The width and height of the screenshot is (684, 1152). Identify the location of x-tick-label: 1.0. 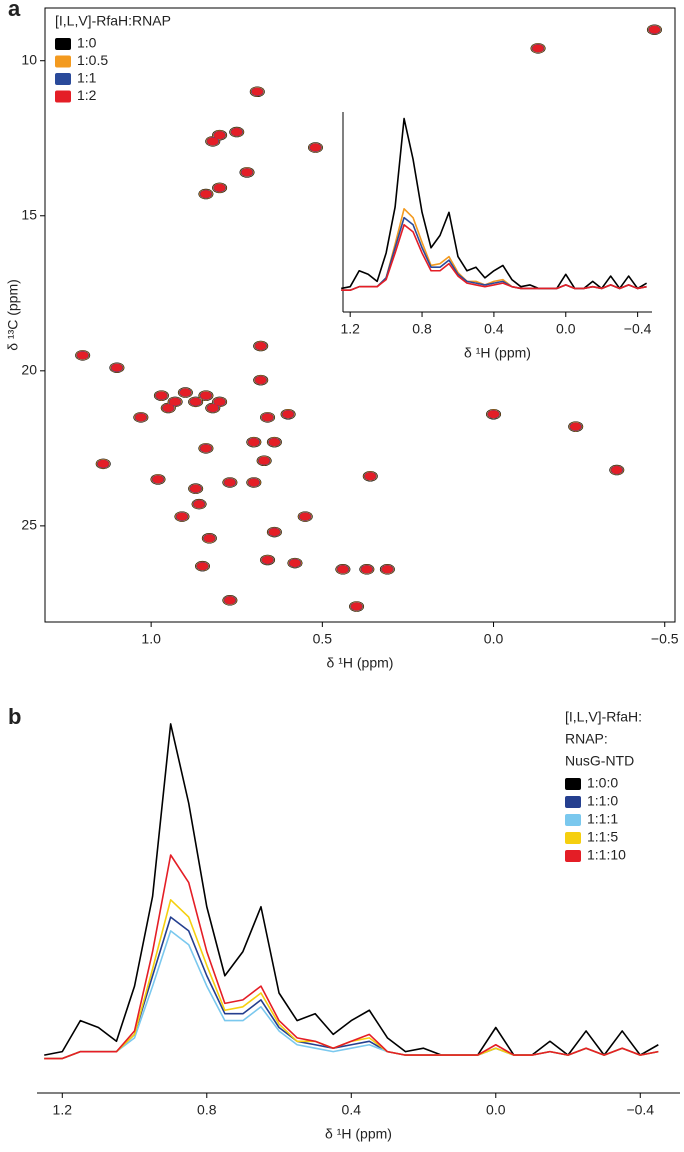
(151, 639).